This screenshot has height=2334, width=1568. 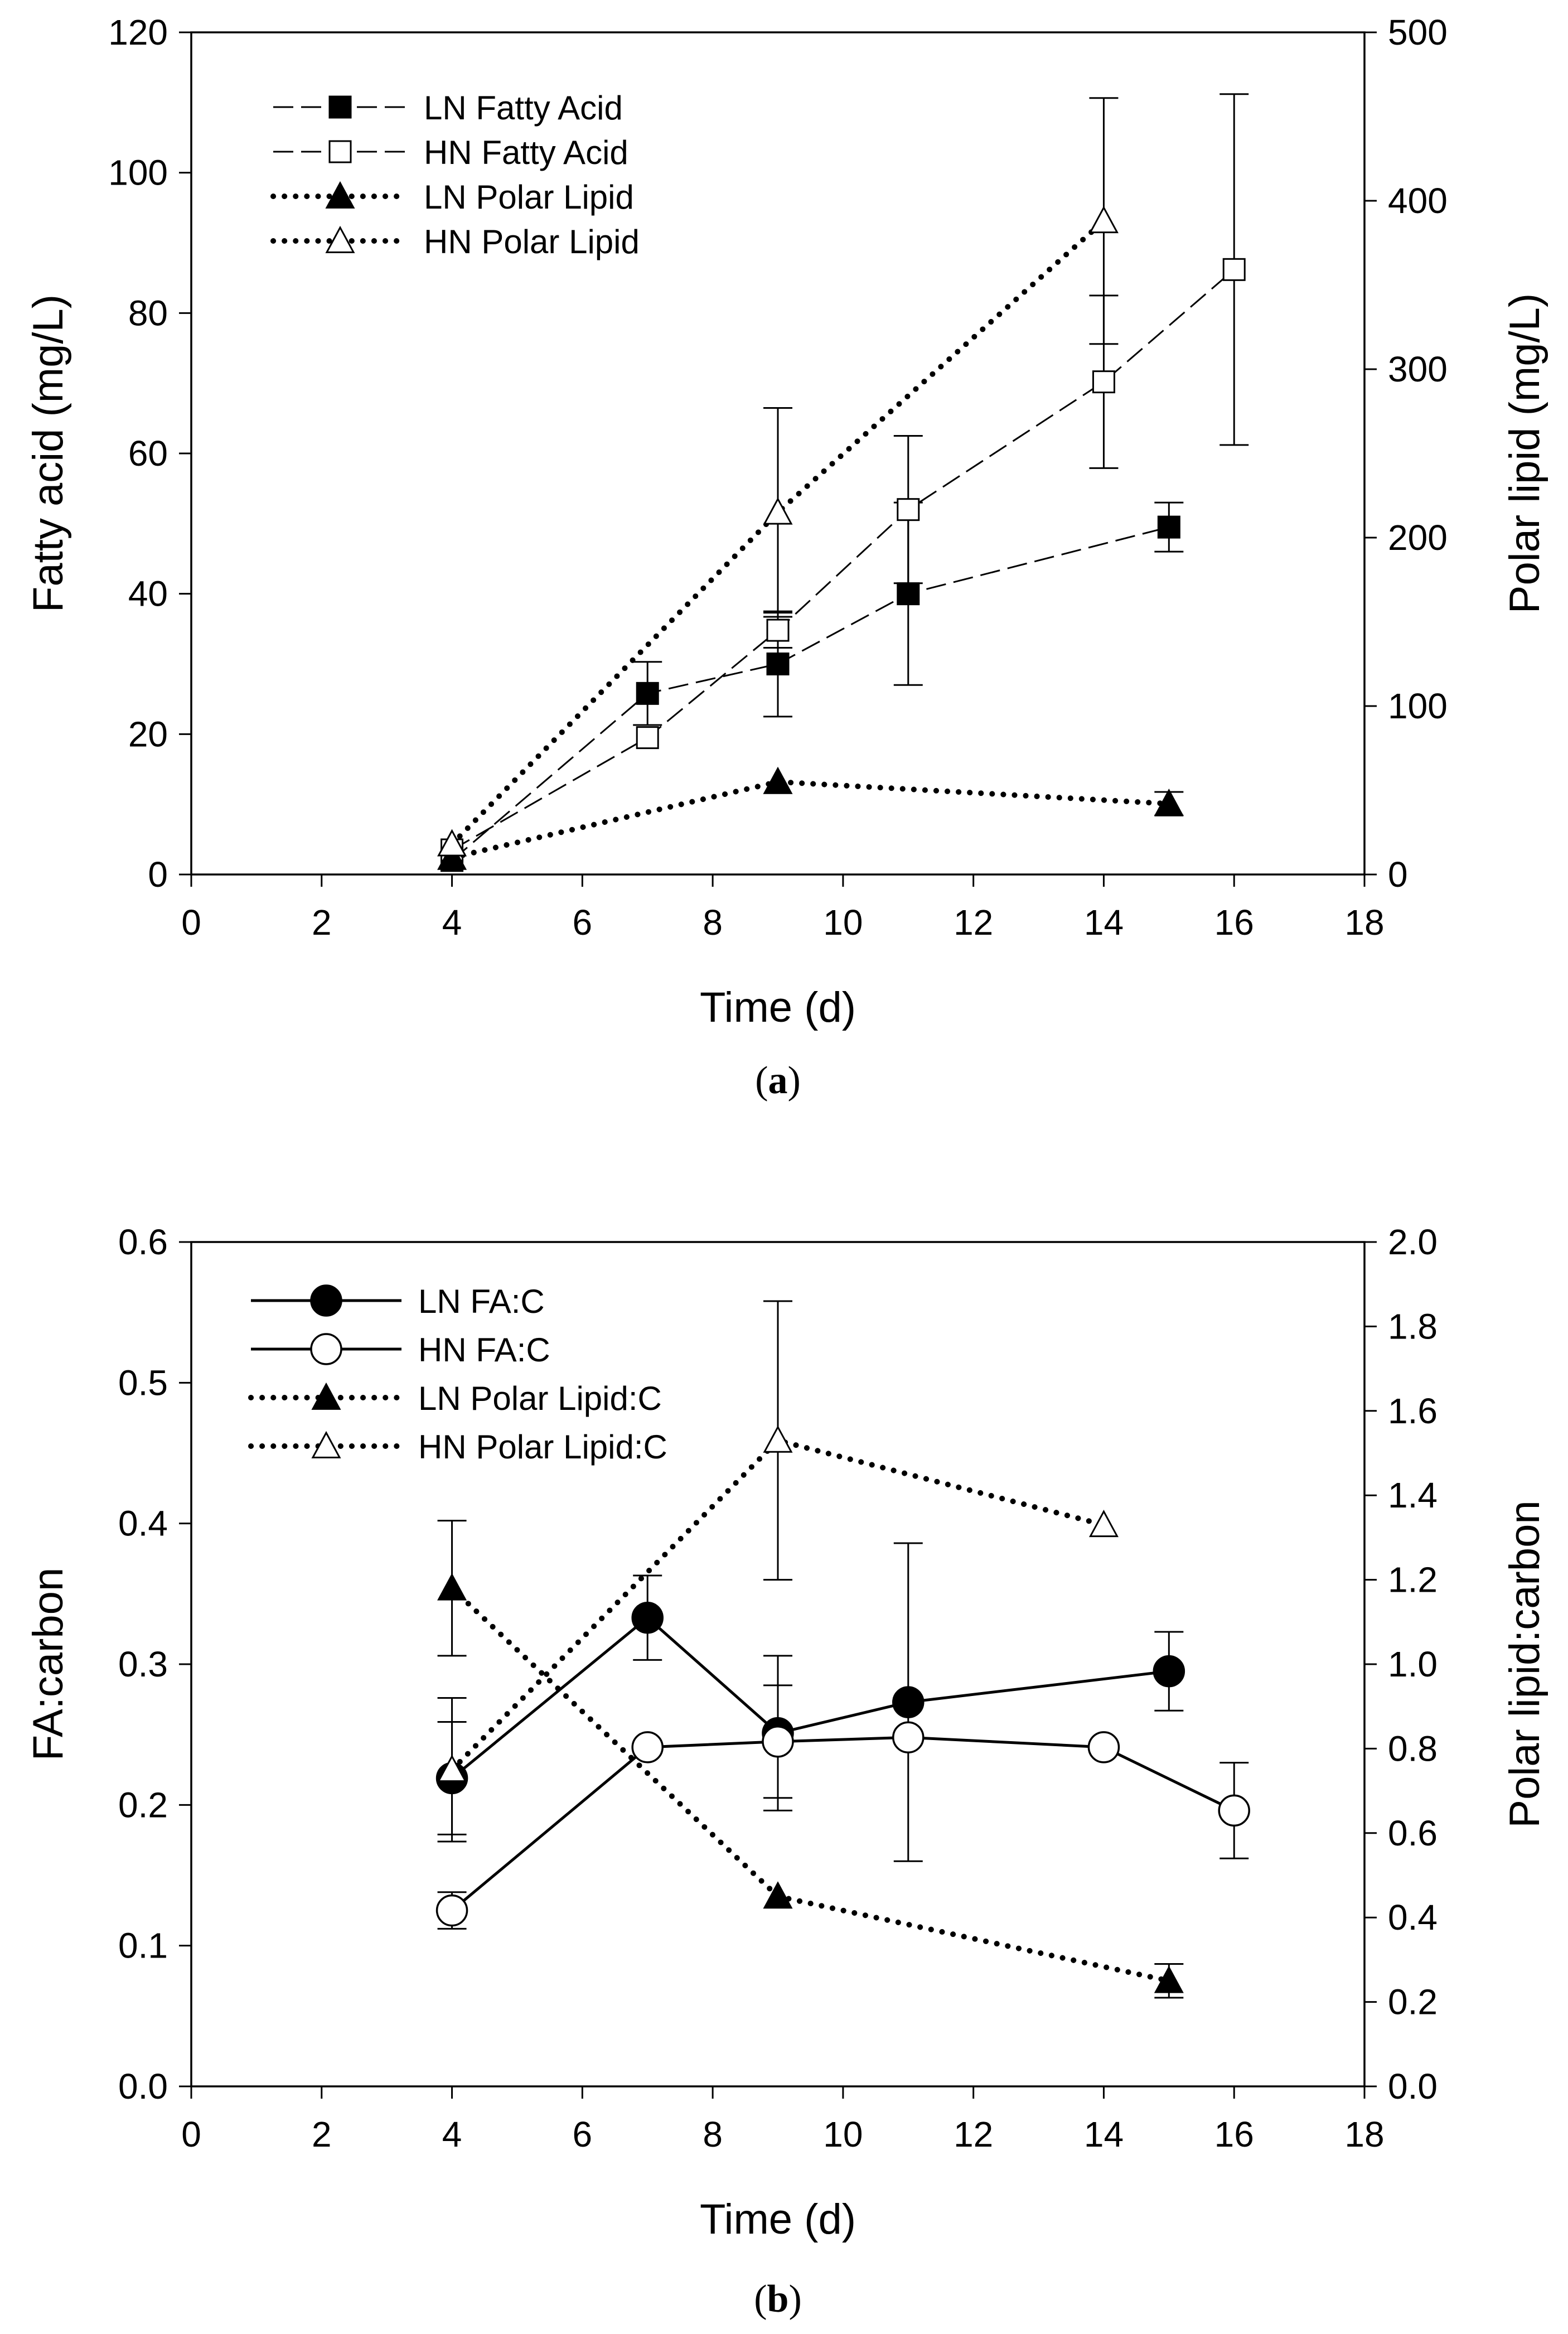 What do you see at coordinates (542, 1447) in the screenshot?
I see `legend-label: HN Polar Lipid:C` at bounding box center [542, 1447].